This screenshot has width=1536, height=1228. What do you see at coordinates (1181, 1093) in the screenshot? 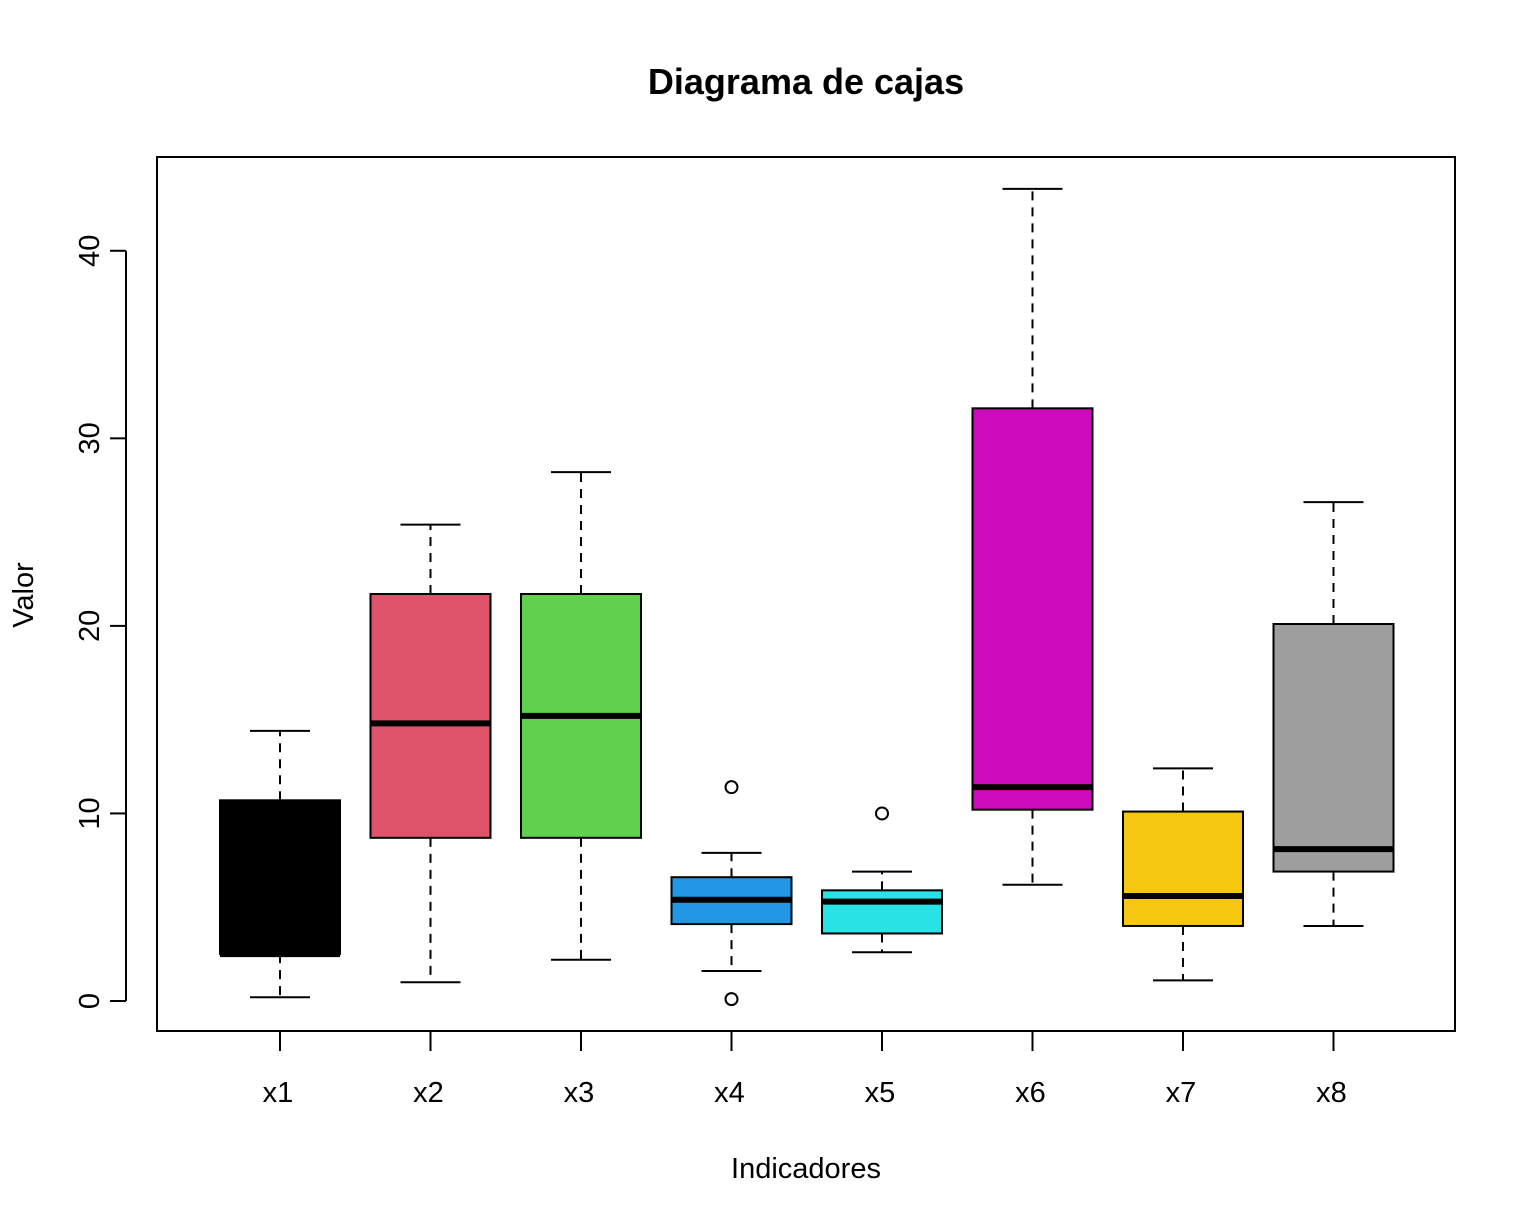
I see `x-tick-label: x7` at bounding box center [1181, 1093].